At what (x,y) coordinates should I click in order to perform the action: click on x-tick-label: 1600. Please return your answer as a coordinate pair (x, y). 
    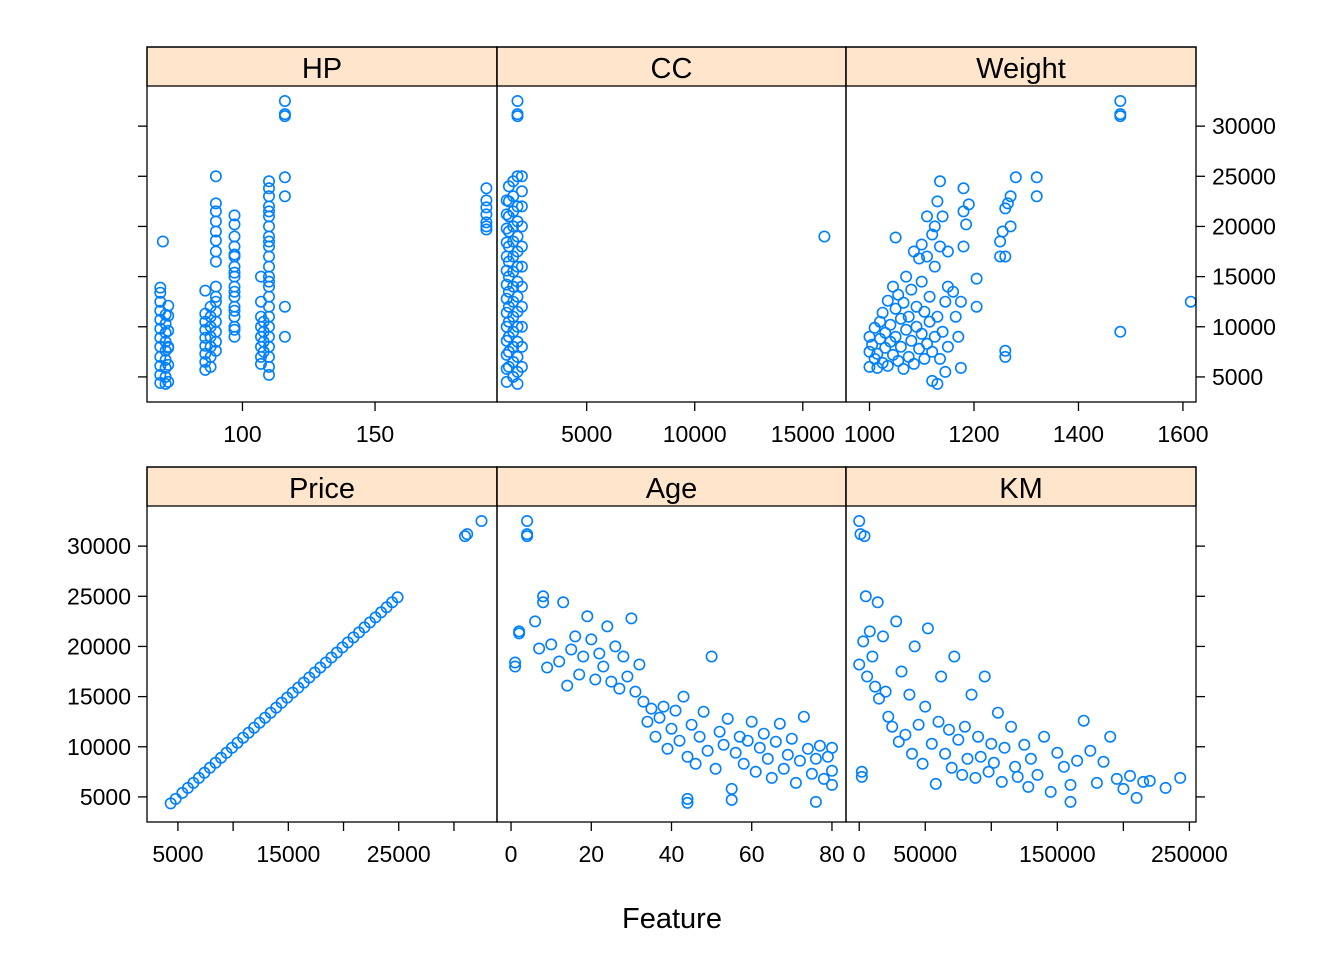
    Looking at the image, I should click on (1182, 434).